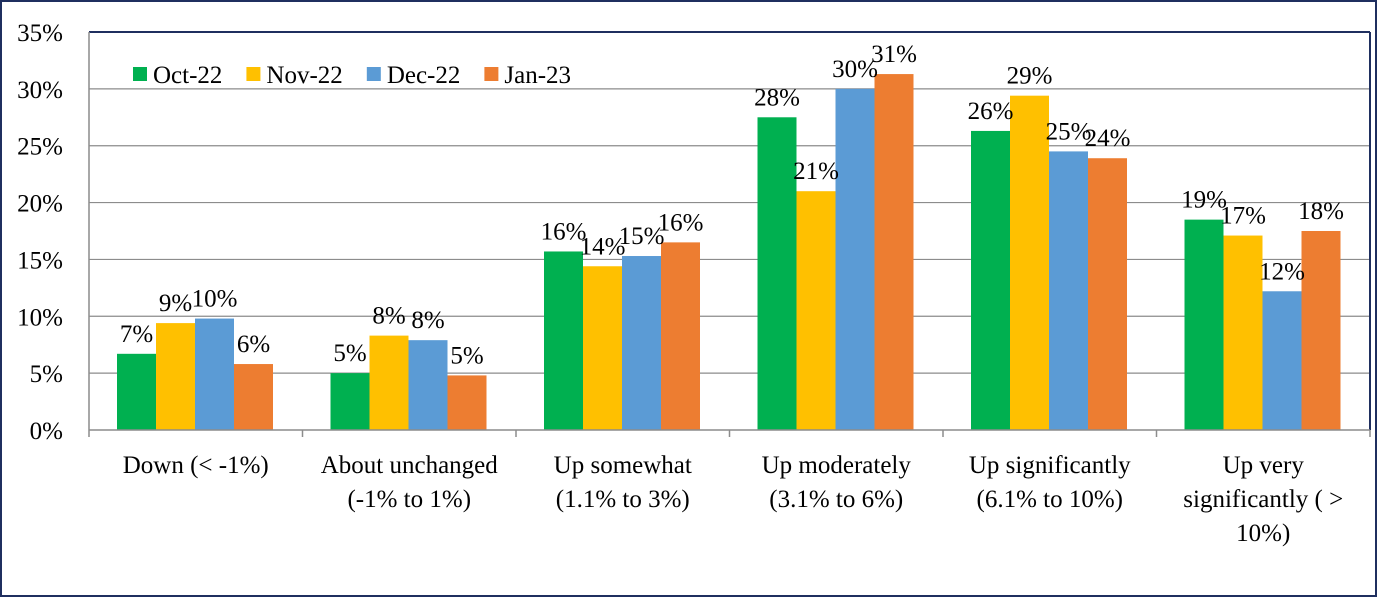 Image resolution: width=1377 pixels, height=597 pixels. What do you see at coordinates (894, 54) in the screenshot?
I see `data-label: 31%` at bounding box center [894, 54].